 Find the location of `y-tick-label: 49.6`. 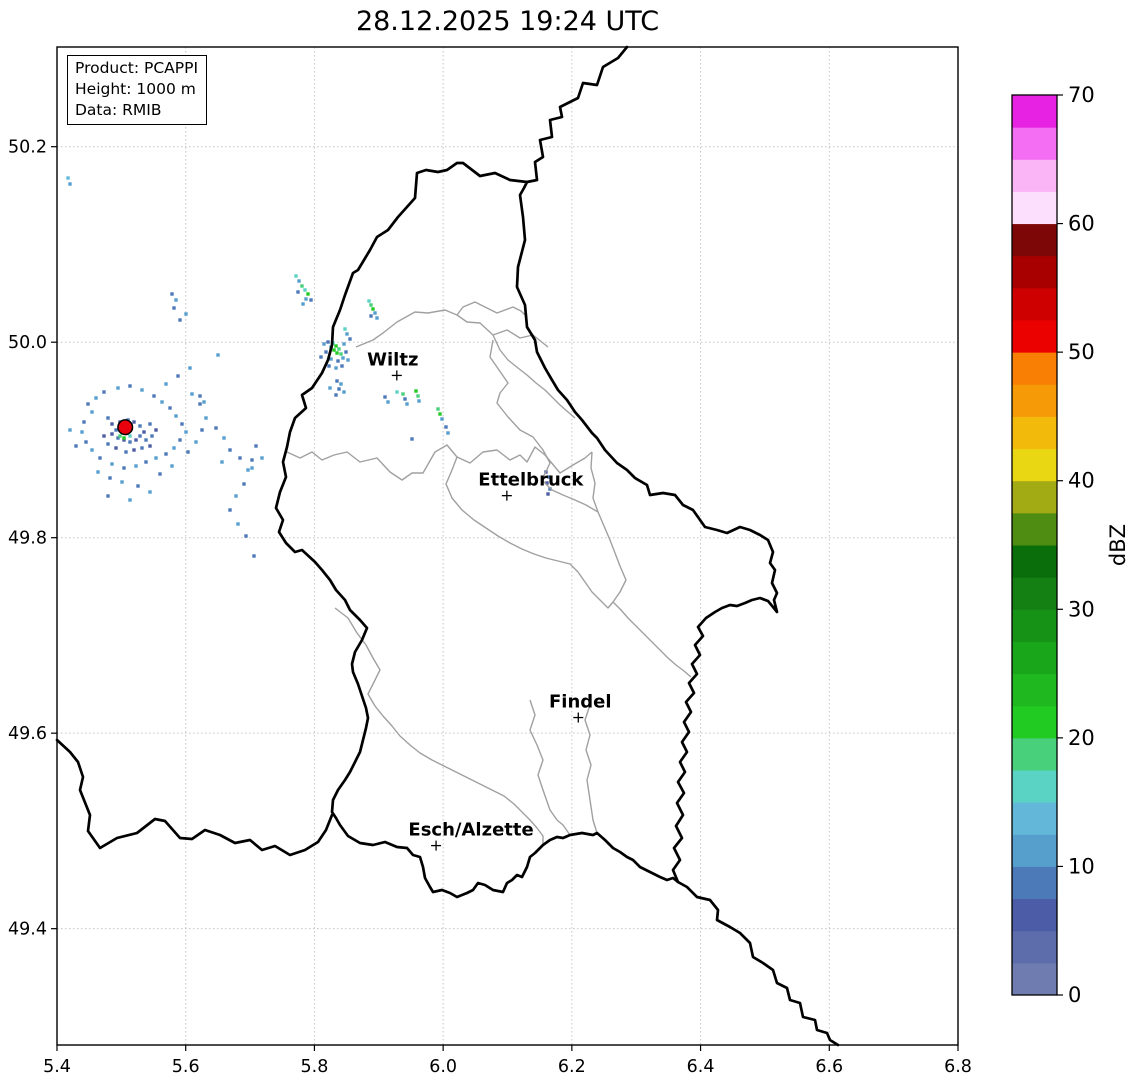

y-tick-label: 49.6 is located at coordinates (27, 734).